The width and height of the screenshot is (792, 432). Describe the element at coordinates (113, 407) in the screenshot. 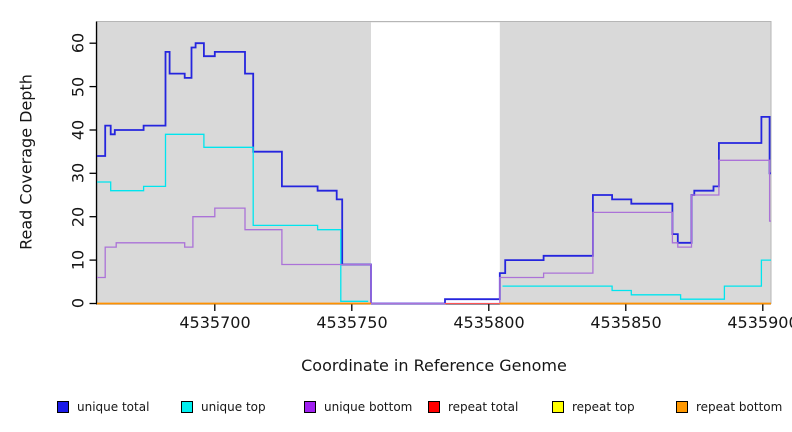

I see `legend-label: unique total` at that location.